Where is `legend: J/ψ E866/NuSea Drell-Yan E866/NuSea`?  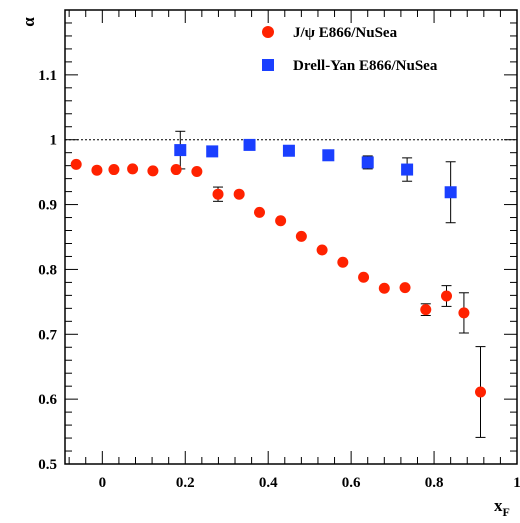
legend: J/ψ E866/NuSea Drell-Yan E866/NuSea is located at coordinates (350, 49).